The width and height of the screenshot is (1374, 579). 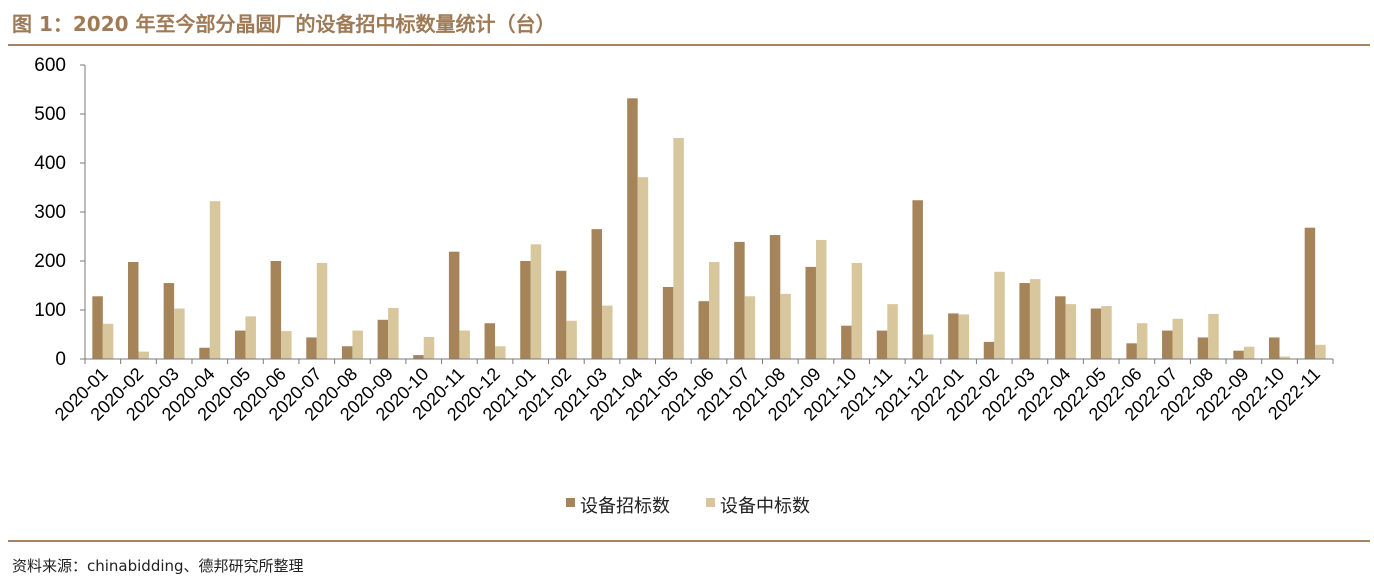 I want to click on y-tick-label: 300, so click(x=50, y=212).